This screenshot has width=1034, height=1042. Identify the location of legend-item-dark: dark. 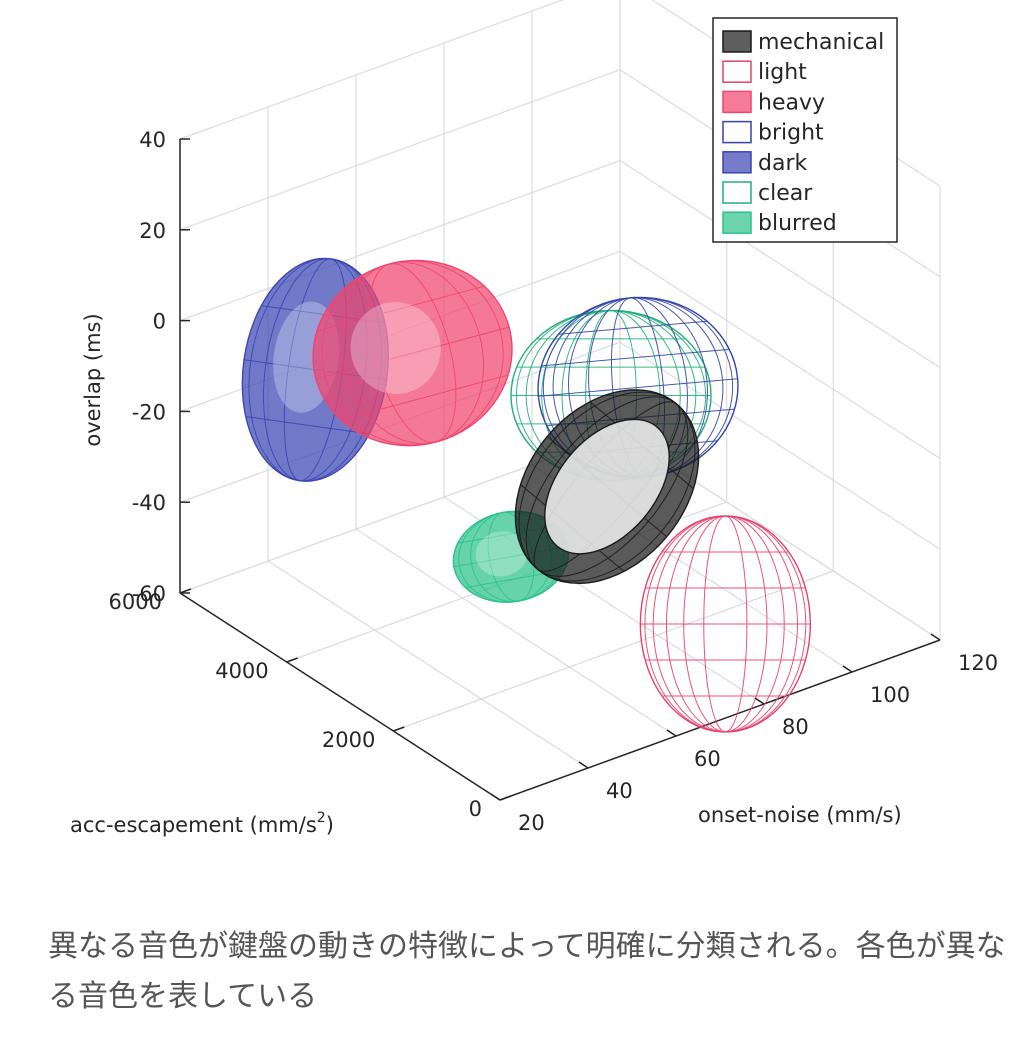
(764, 163).